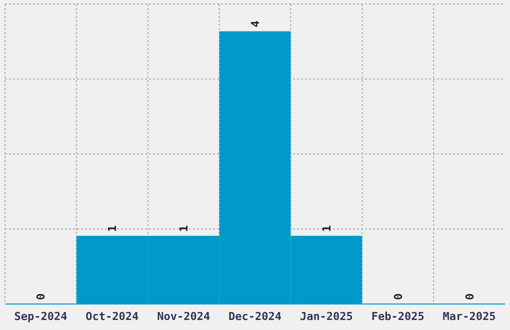 Image resolution: width=510 pixels, height=330 pixels. What do you see at coordinates (183, 316) in the screenshot?
I see `x-tick-label: Nov-2024` at bounding box center [183, 316].